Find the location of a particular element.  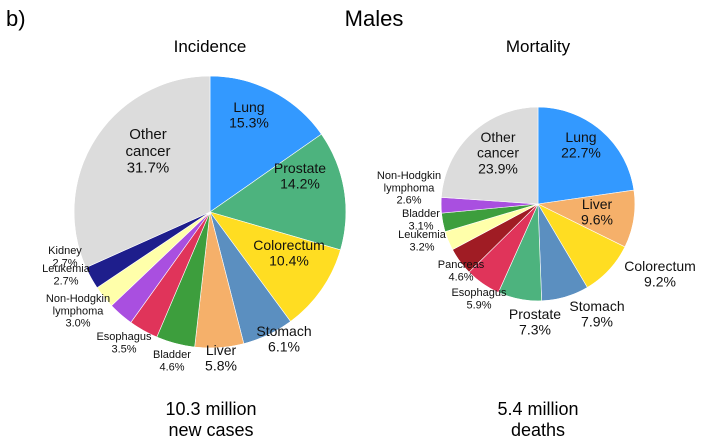

panel-label: b) is located at coordinates (16, 18).